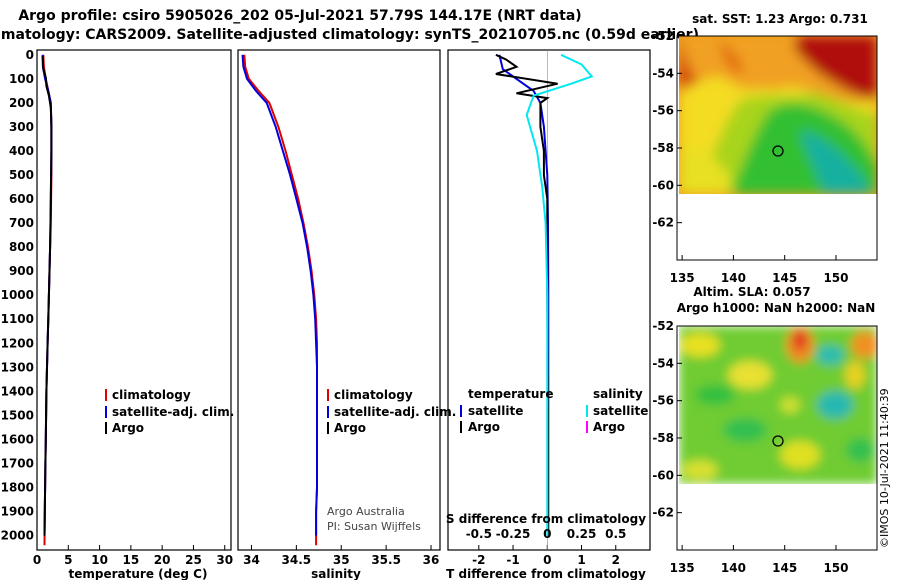 This screenshot has height=584, width=900. I want to click on temperature-x-tick-label: 0, so click(37, 560).